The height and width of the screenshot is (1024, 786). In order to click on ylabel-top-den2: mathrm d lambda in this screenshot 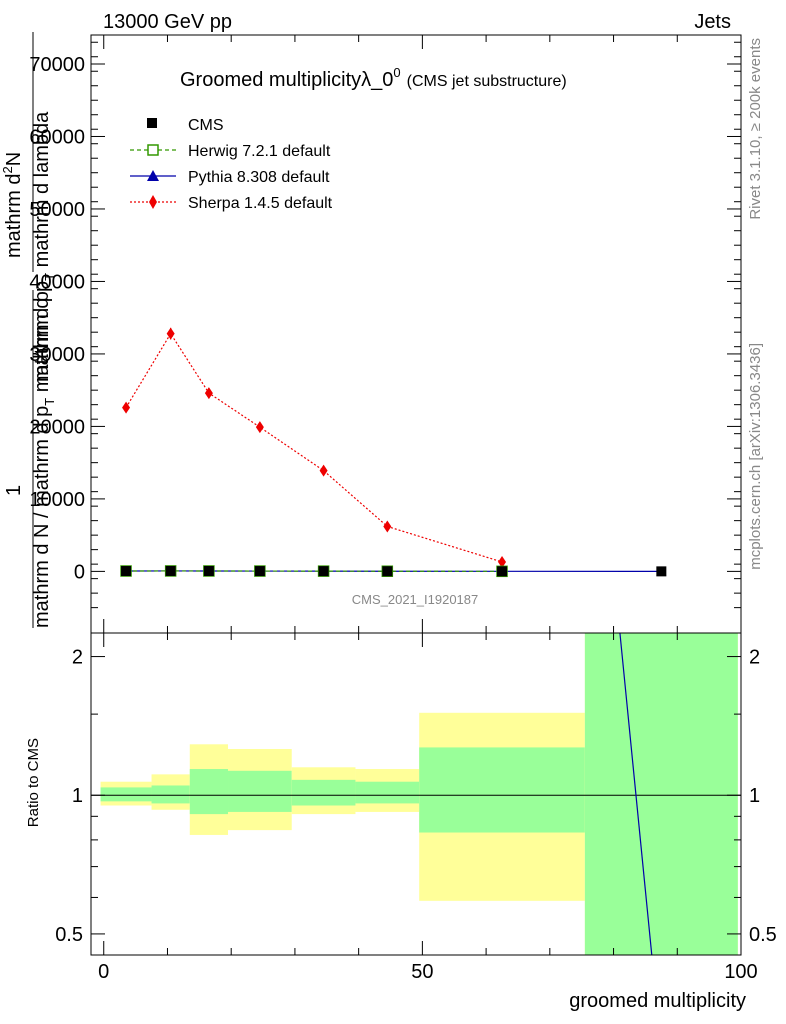, I will do `click(42, 192)`.